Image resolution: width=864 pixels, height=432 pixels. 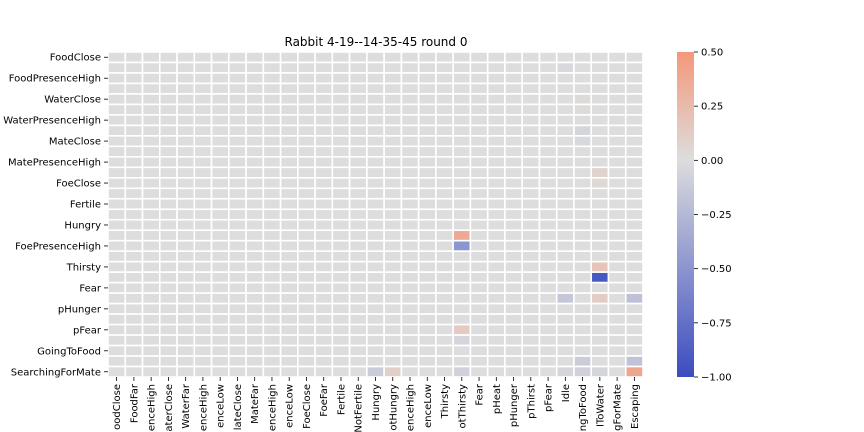 I want to click on colorbar-tick-label: 0.50, so click(x=712, y=53).